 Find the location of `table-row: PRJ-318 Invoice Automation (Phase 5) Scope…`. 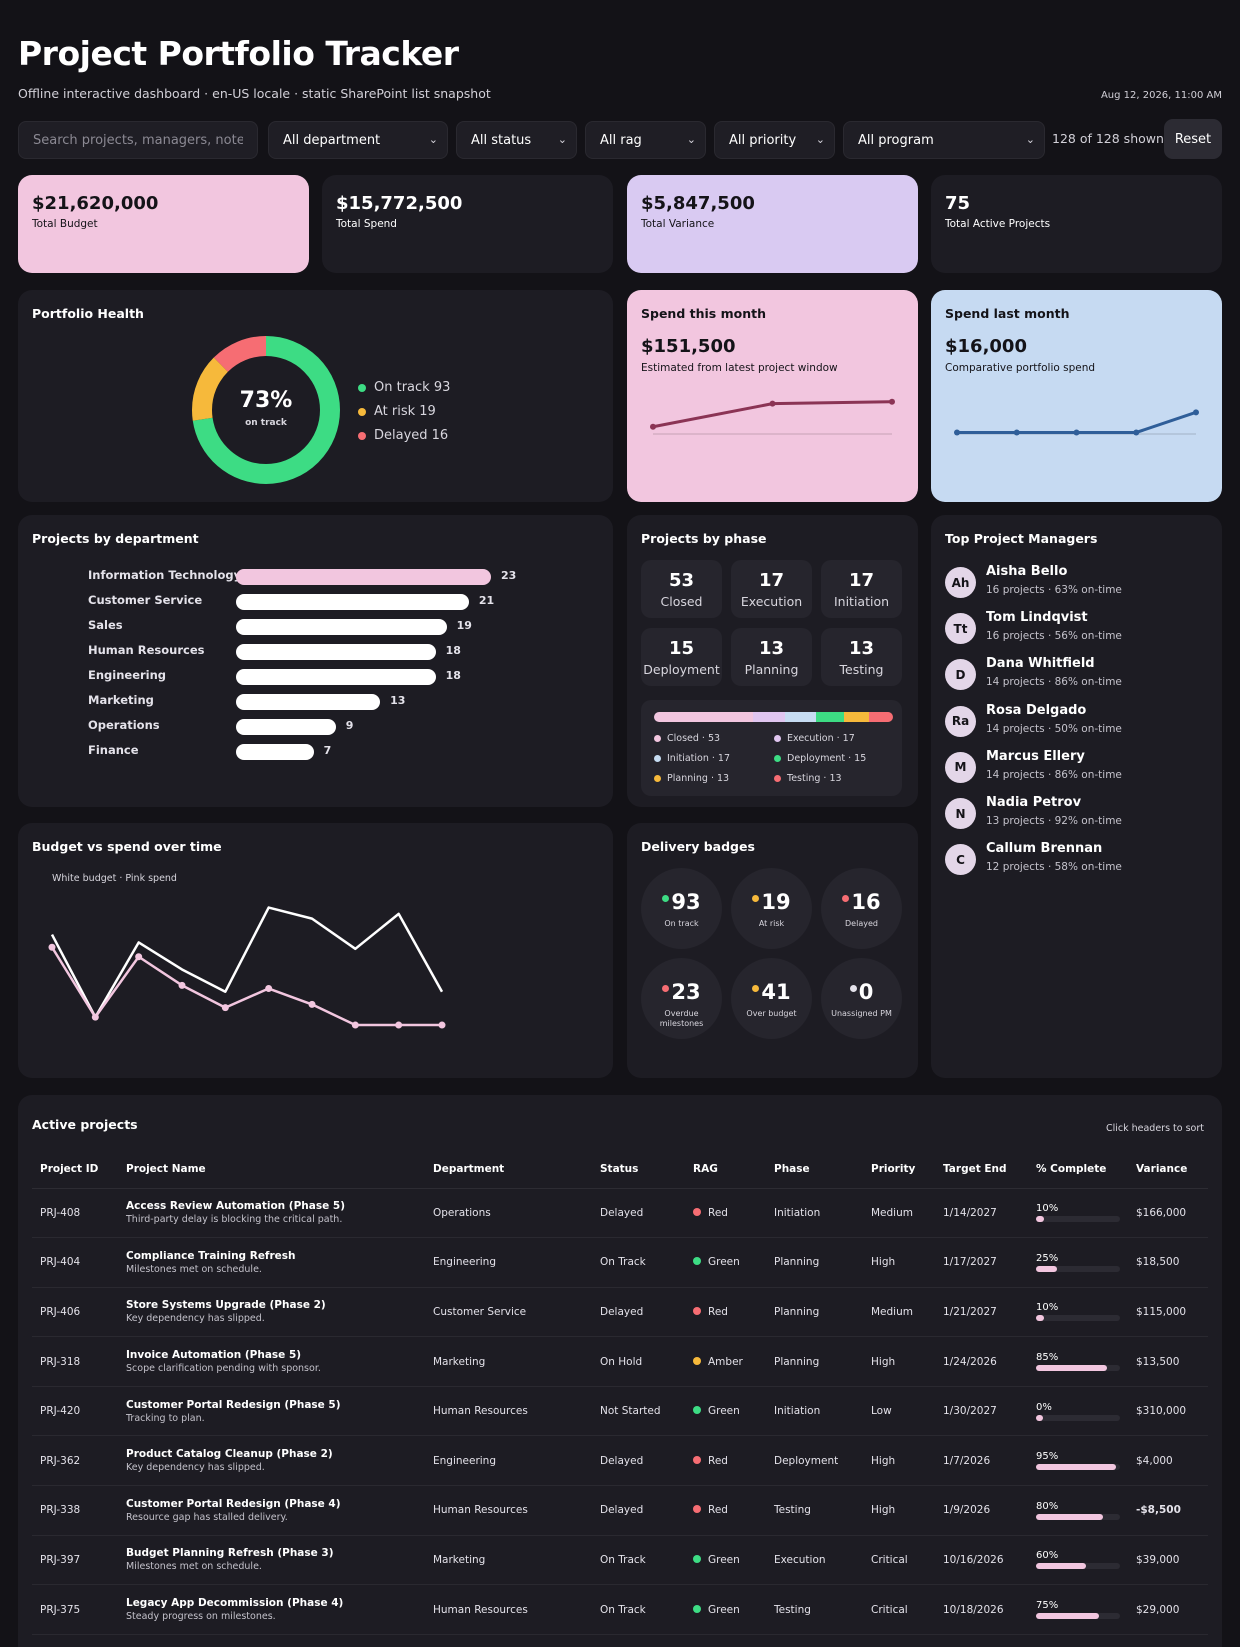

table-row: PRJ-318 Invoice Automation (Phase 5) Scope… is located at coordinates (620, 1361).